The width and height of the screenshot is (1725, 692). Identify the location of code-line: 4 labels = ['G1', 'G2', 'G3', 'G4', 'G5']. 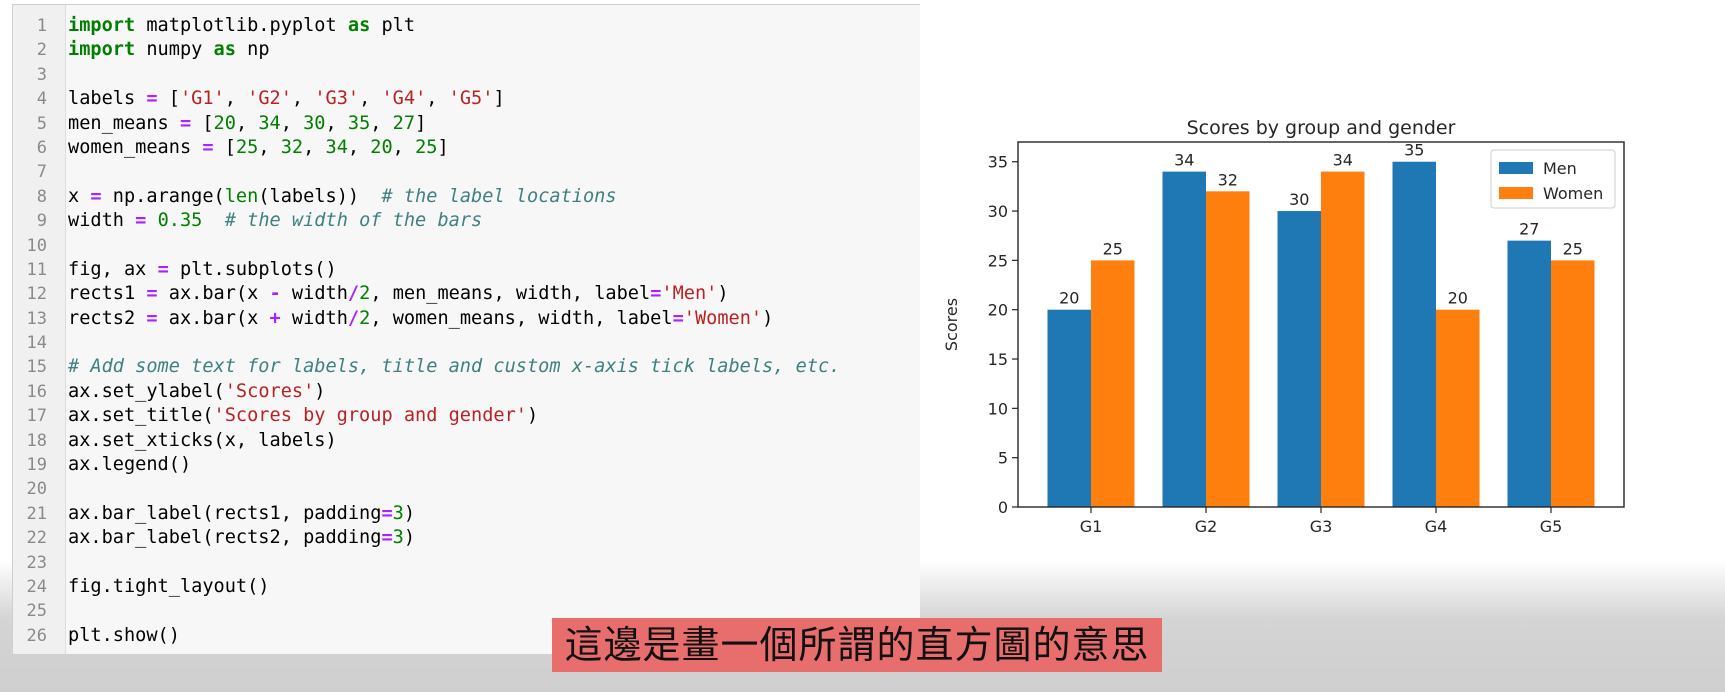
(466, 99).